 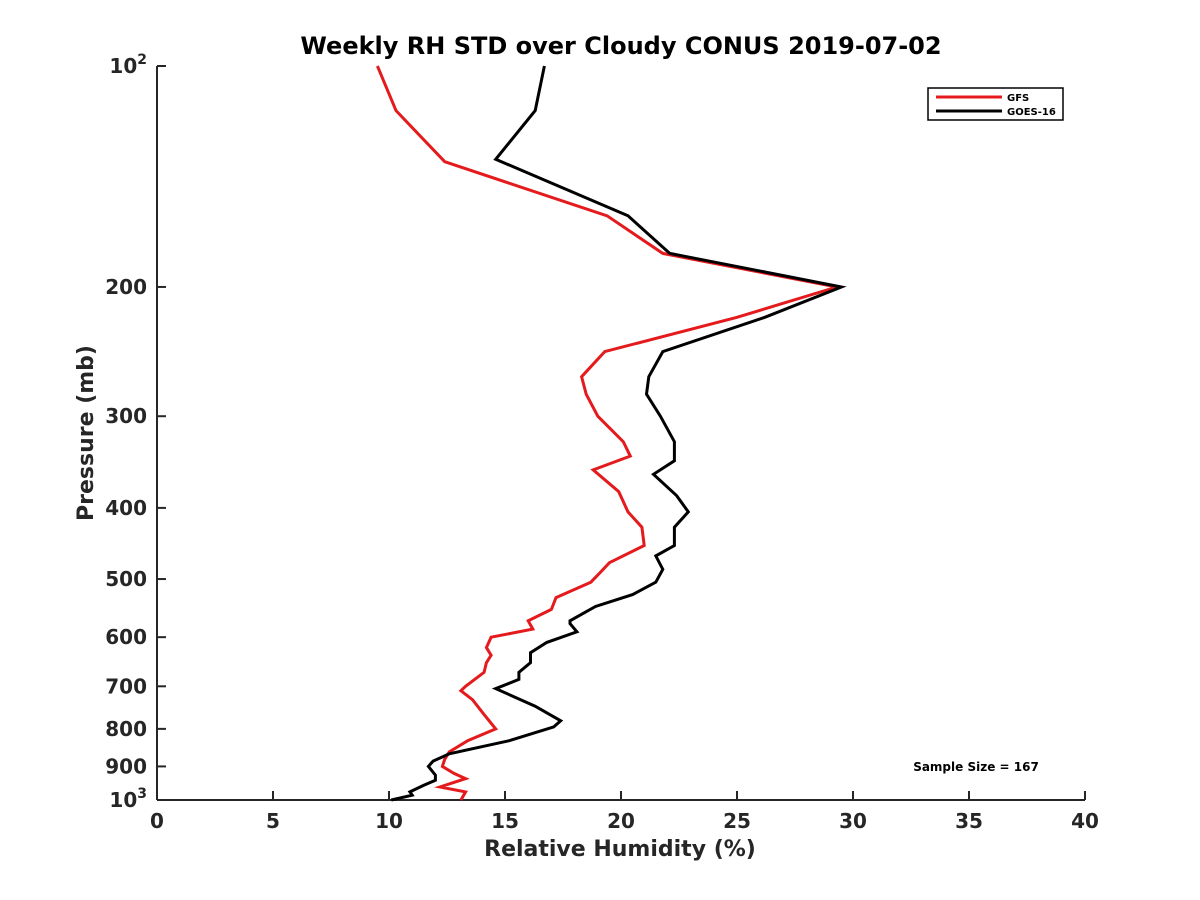 What do you see at coordinates (1085, 821) in the screenshot?
I see `x-tick-label: 40` at bounding box center [1085, 821].